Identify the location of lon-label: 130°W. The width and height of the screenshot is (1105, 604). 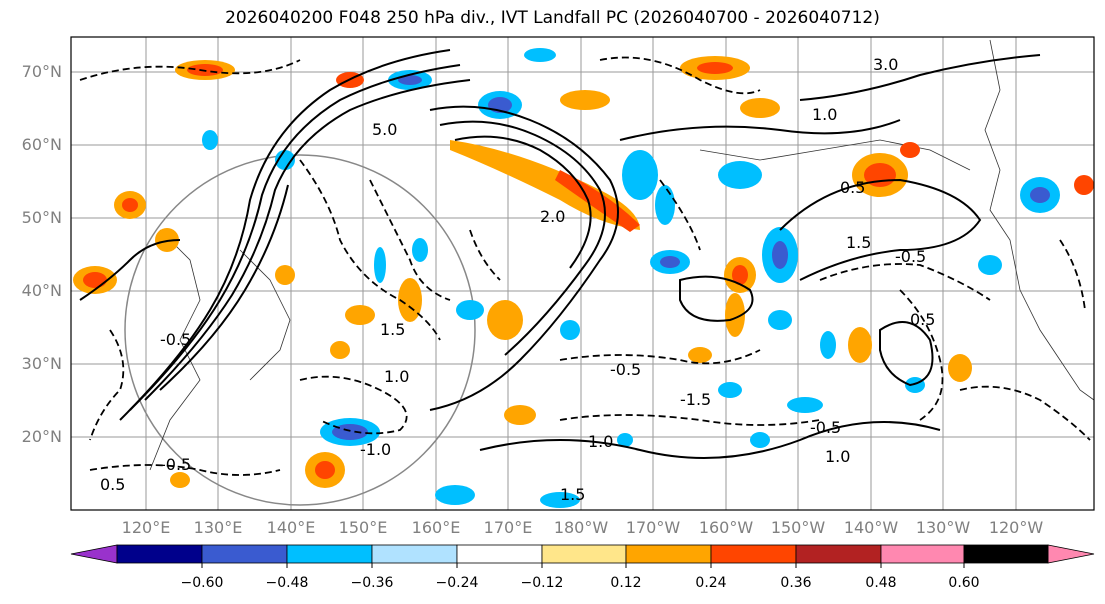
(943, 527).